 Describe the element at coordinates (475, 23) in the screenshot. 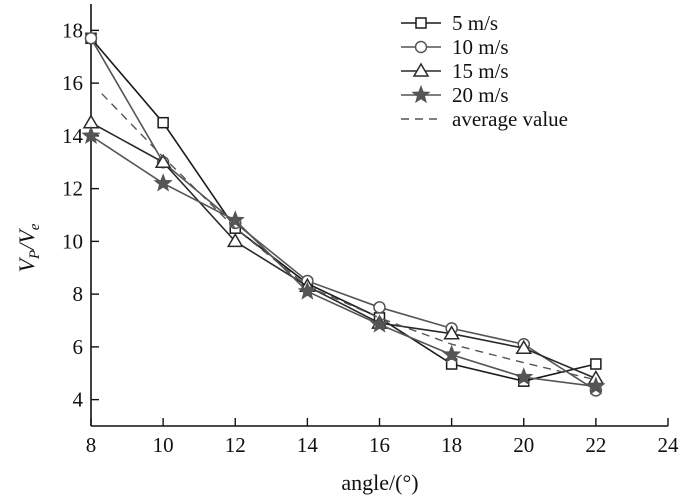

I see `legend-label-0: 5 m/s` at that location.